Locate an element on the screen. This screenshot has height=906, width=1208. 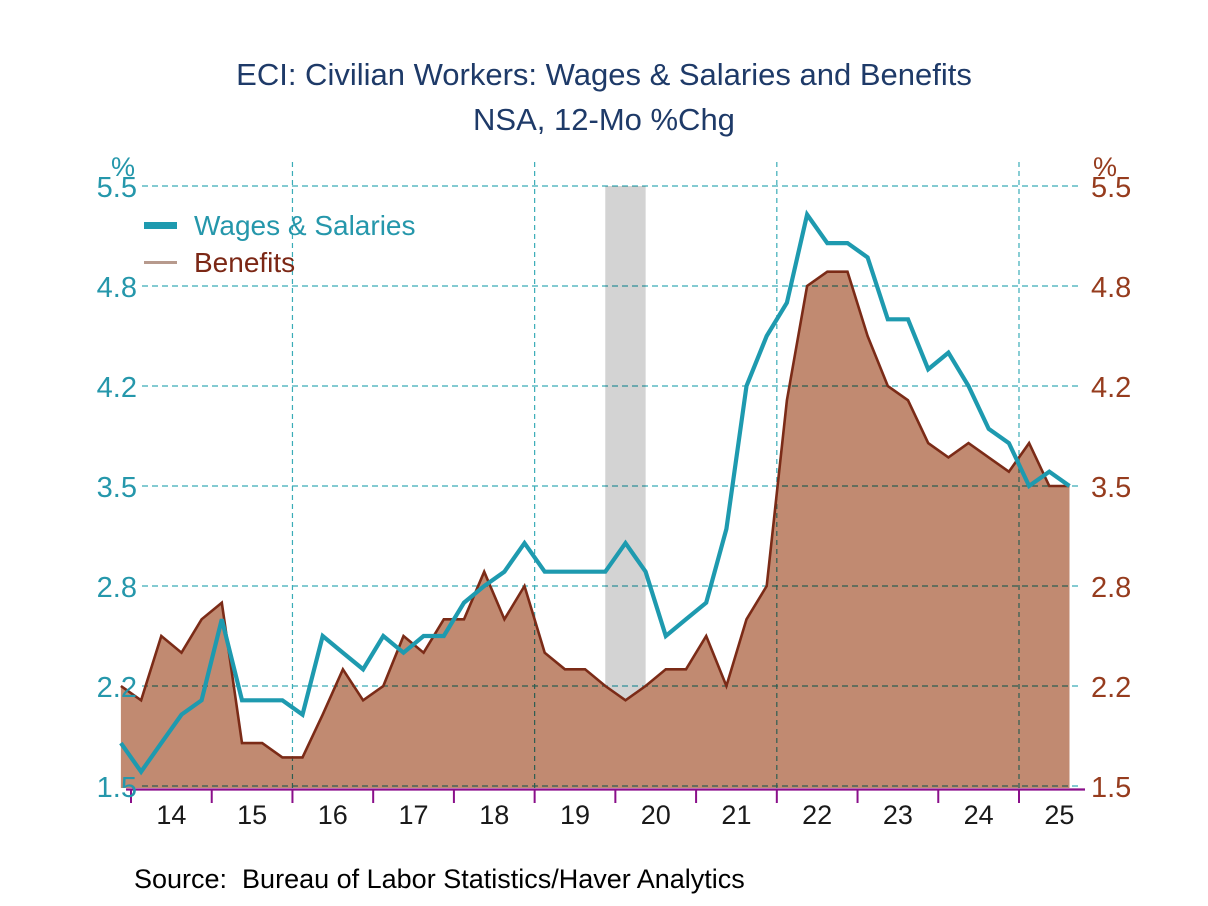
y-axis-label-right-2.8: 2.8 is located at coordinates (1111, 588).